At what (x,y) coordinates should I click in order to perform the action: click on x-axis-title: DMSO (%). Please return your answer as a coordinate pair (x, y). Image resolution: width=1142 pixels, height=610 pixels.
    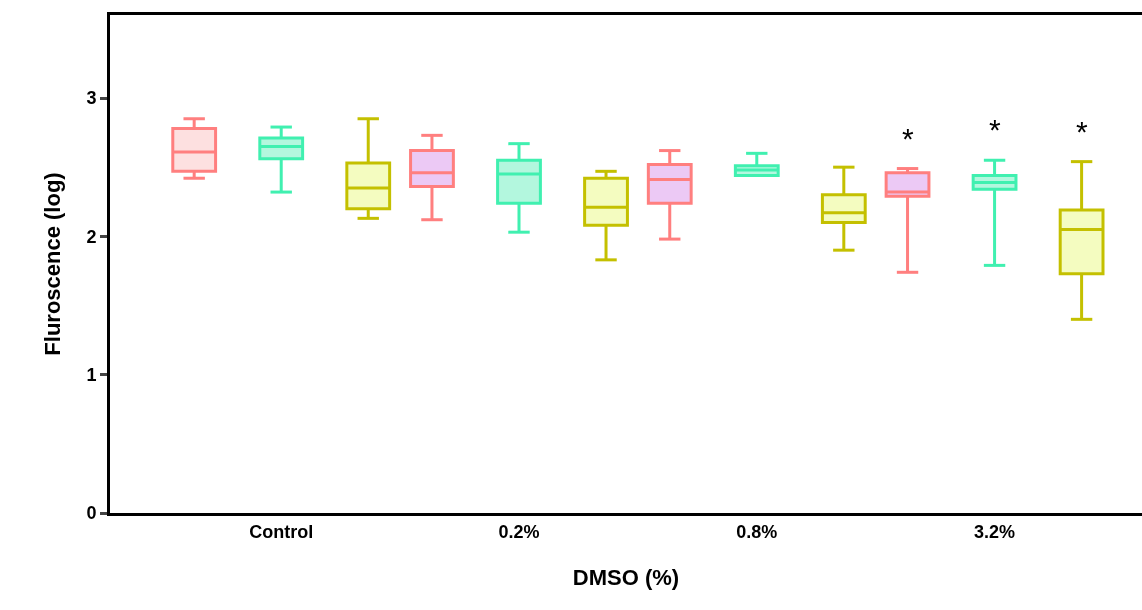
    Looking at the image, I should click on (626, 578).